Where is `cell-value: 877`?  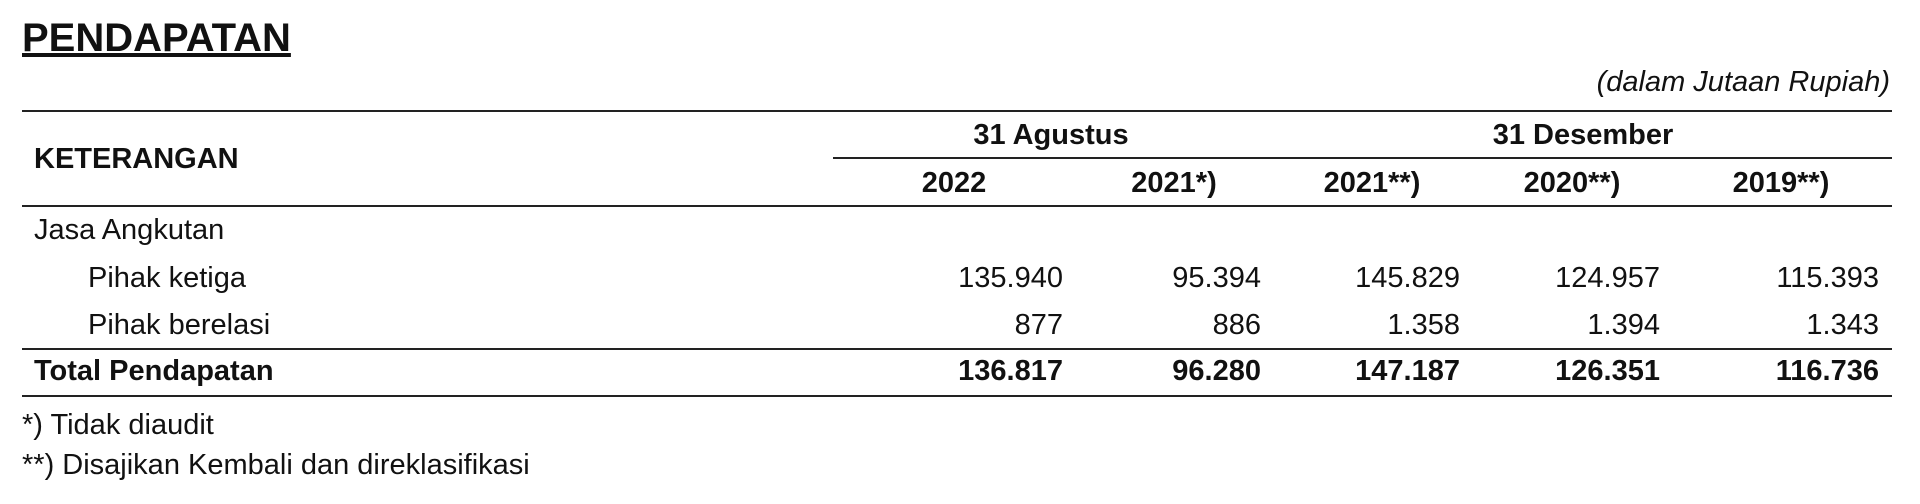
cell-value: 877 is located at coordinates (1038, 325).